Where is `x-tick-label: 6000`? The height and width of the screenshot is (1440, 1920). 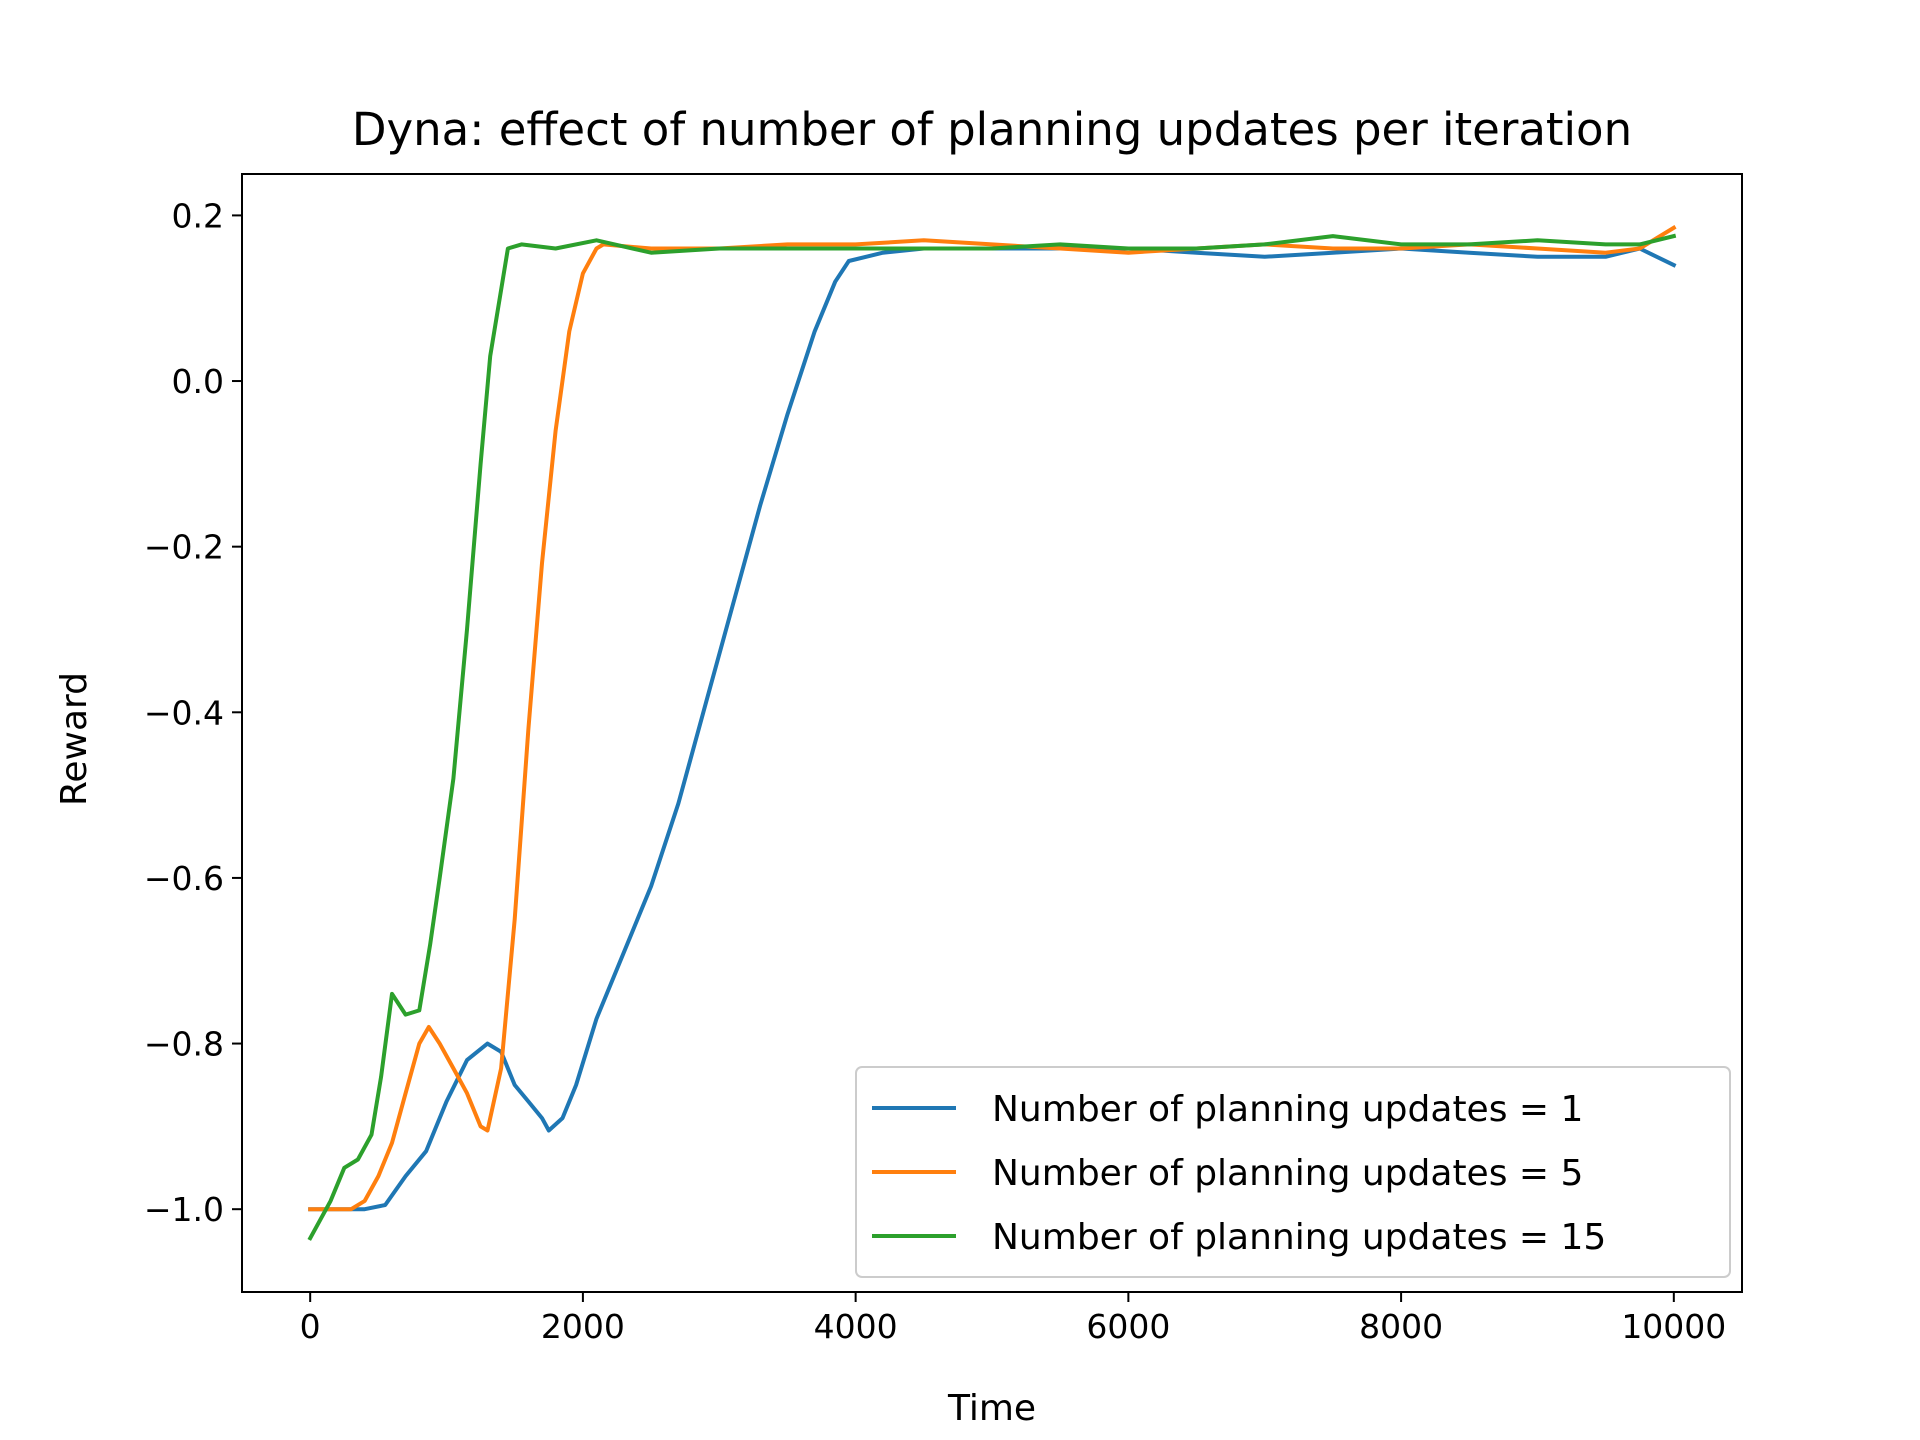
x-tick-label: 6000 is located at coordinates (1128, 1326).